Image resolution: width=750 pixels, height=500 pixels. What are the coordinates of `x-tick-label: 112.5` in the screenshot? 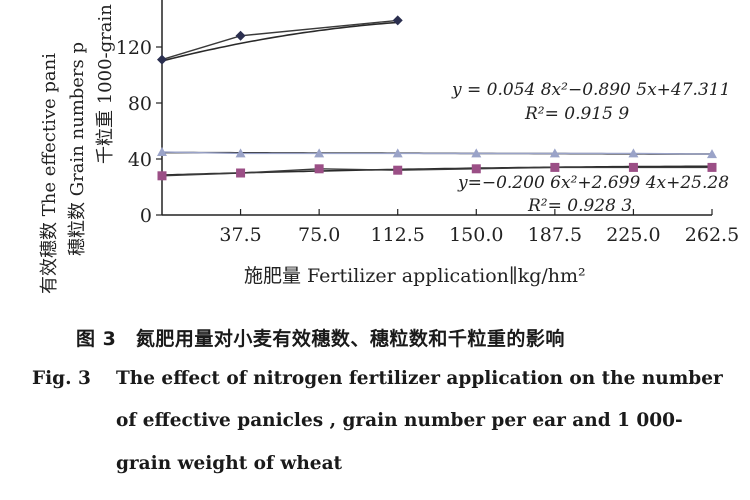 It's located at (398, 235).